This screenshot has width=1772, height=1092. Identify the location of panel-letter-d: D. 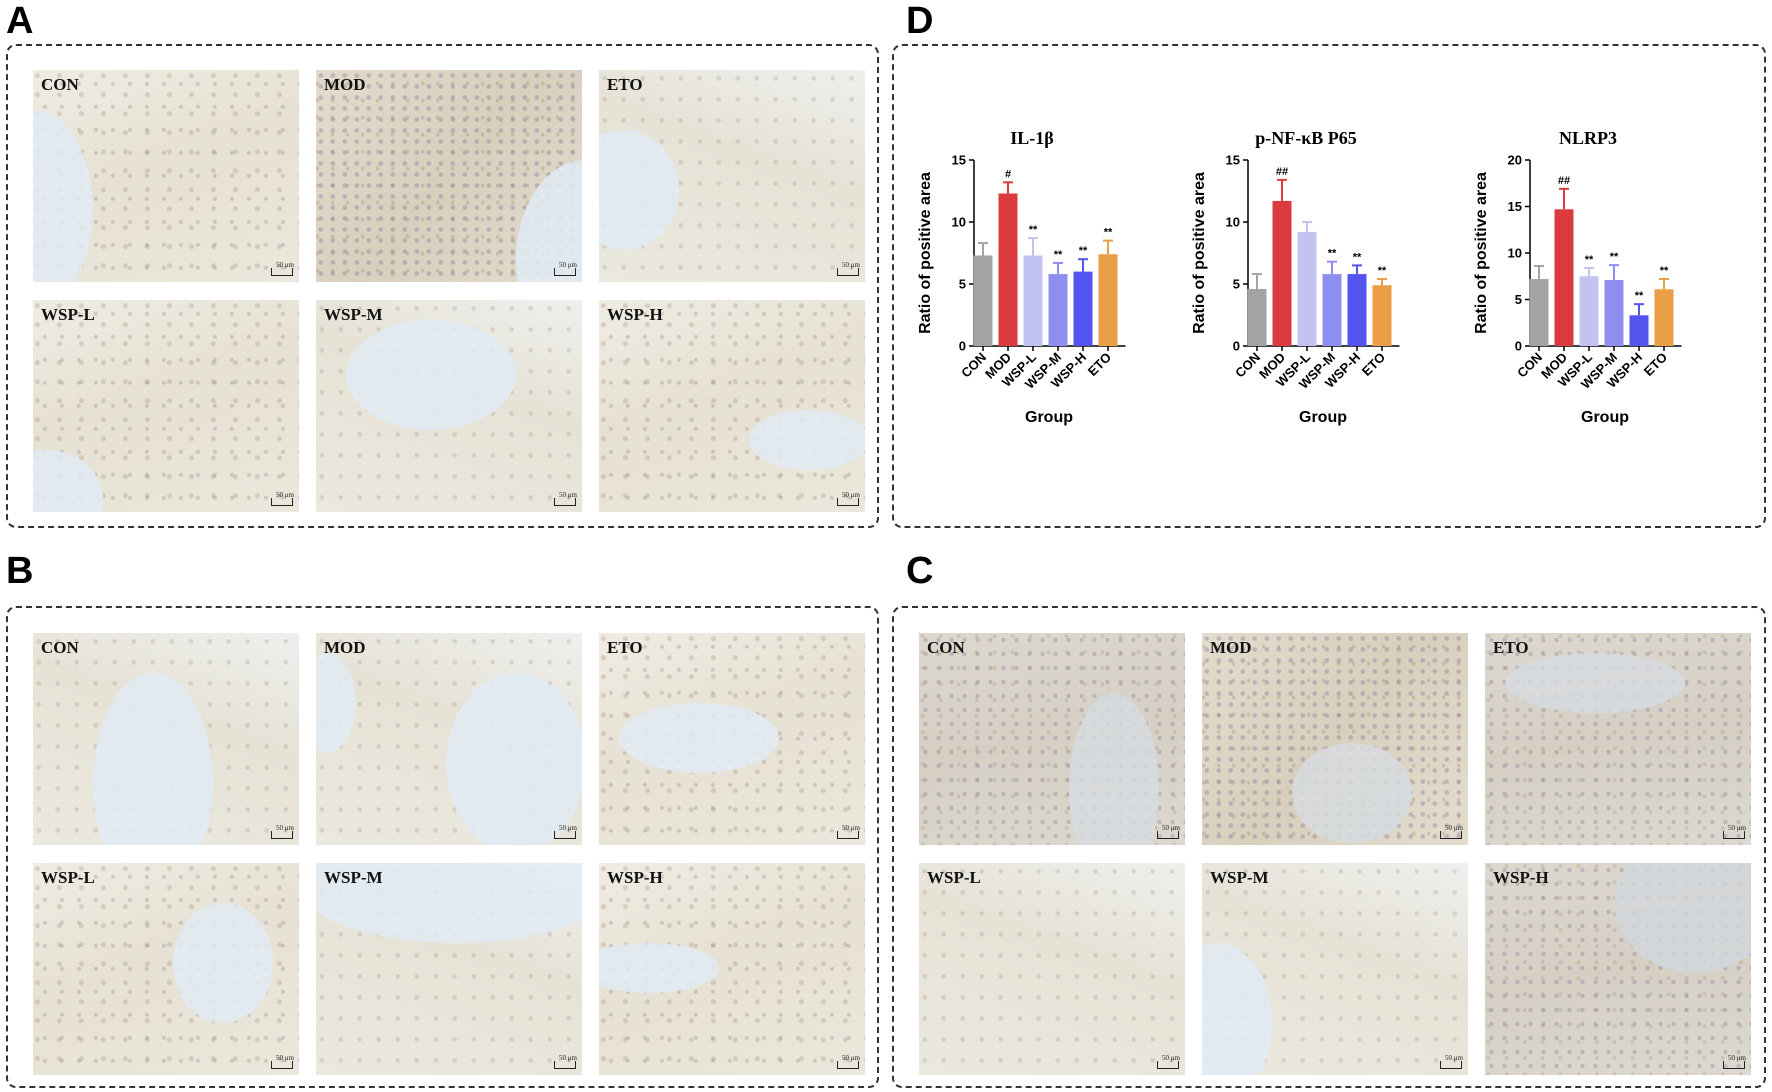
(920, 21).